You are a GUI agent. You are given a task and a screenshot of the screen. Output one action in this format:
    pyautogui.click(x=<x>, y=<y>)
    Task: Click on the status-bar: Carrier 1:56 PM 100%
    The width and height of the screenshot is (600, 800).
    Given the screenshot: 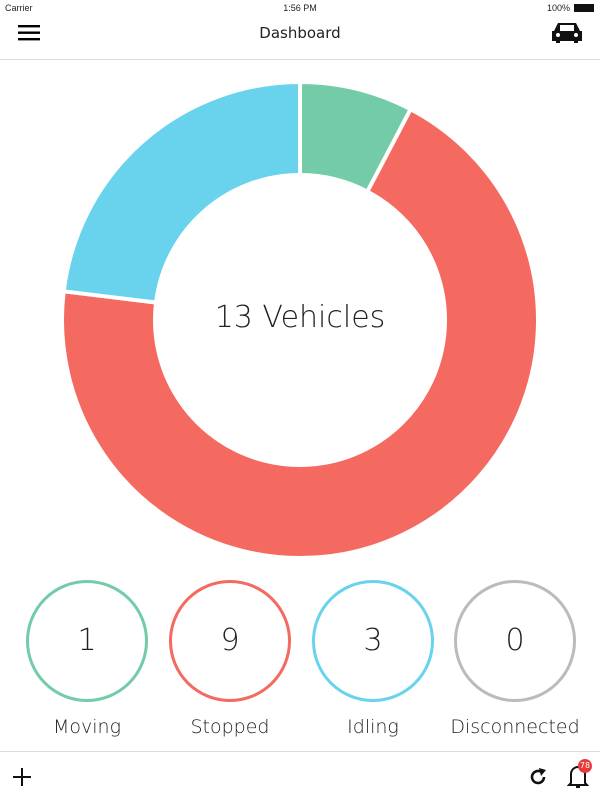 What is the action you would take?
    pyautogui.click(x=300, y=8)
    